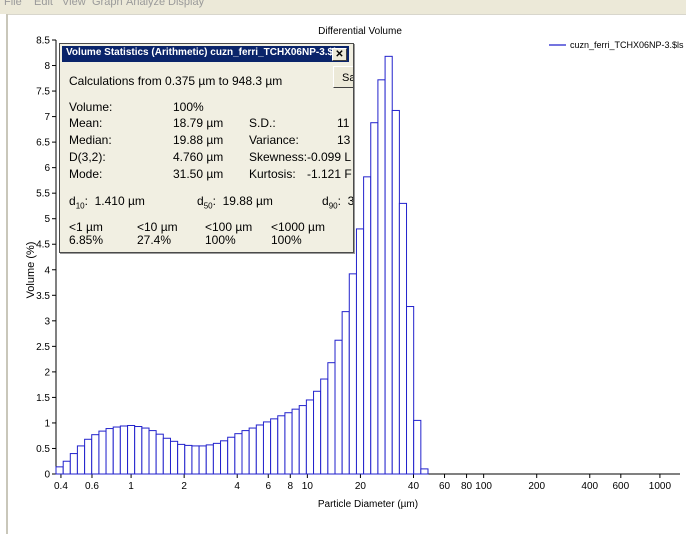 Image resolution: width=686 pixels, height=534 pixels. What do you see at coordinates (347, 14) in the screenshot?
I see `window-frame-top` at bounding box center [347, 14].